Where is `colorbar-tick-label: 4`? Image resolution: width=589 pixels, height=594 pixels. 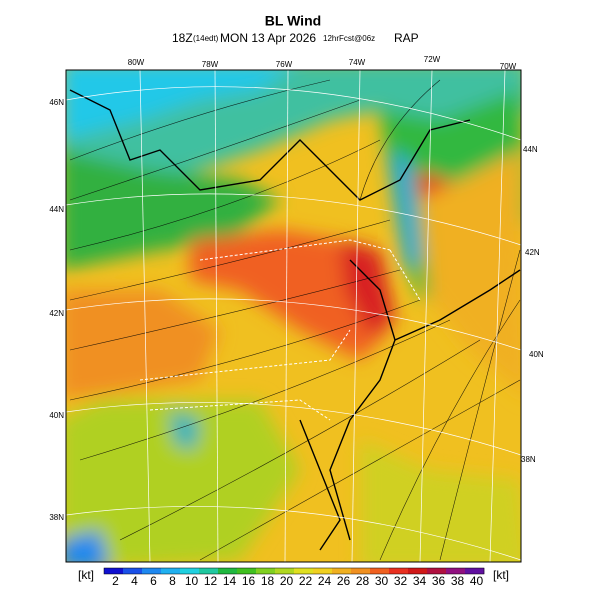 colorbar-tick-label: 4 is located at coordinates (134, 581).